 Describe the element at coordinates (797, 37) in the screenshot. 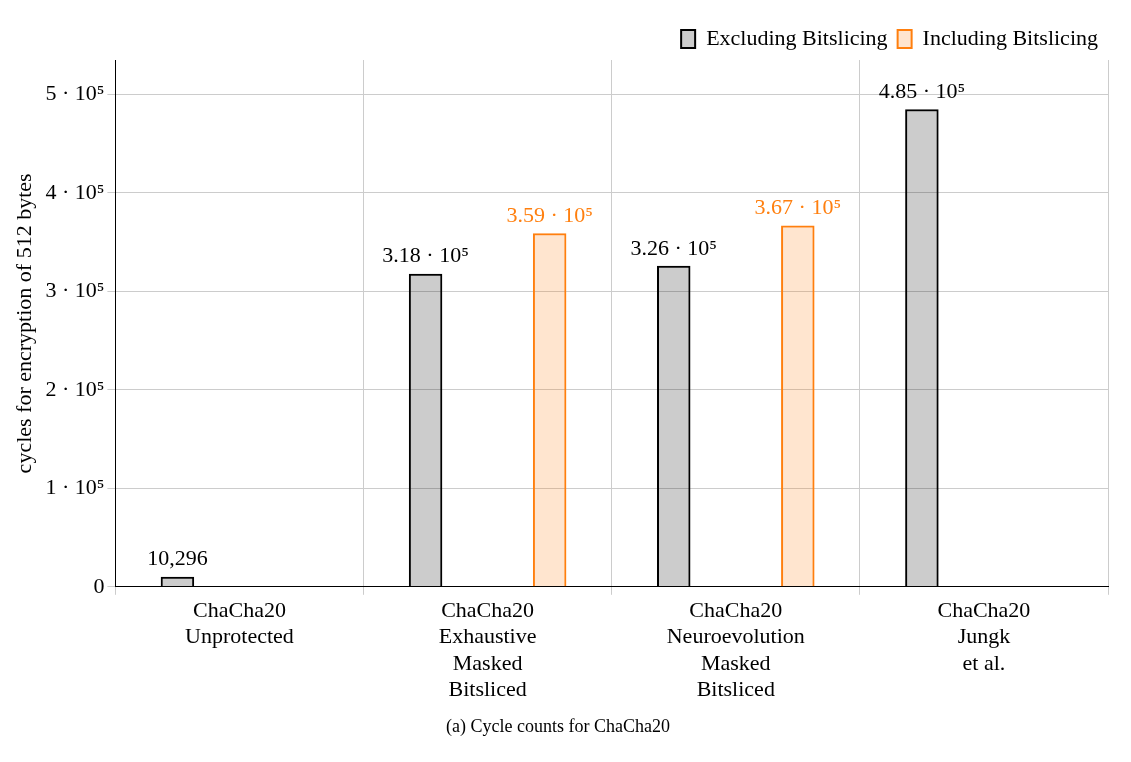

I see `legend-label: Excluding Bitslicing` at that location.